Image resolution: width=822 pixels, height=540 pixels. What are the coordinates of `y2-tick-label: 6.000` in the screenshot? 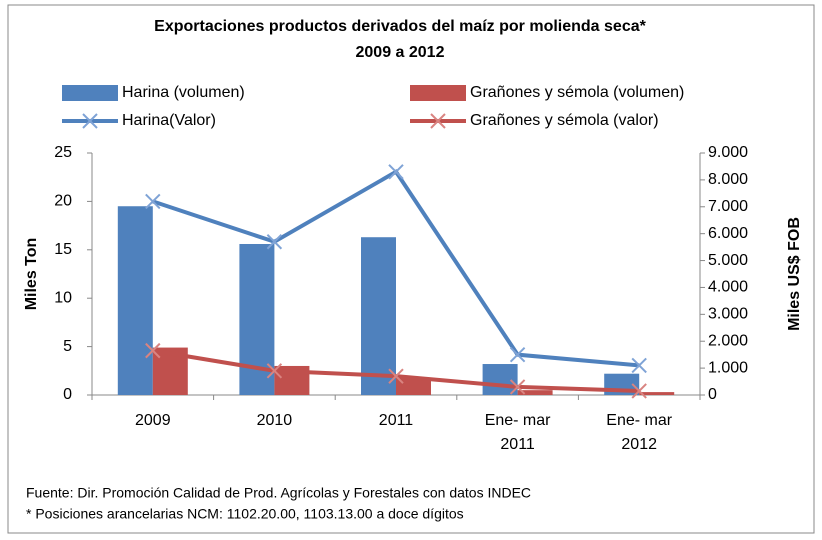 It's located at (728, 233).